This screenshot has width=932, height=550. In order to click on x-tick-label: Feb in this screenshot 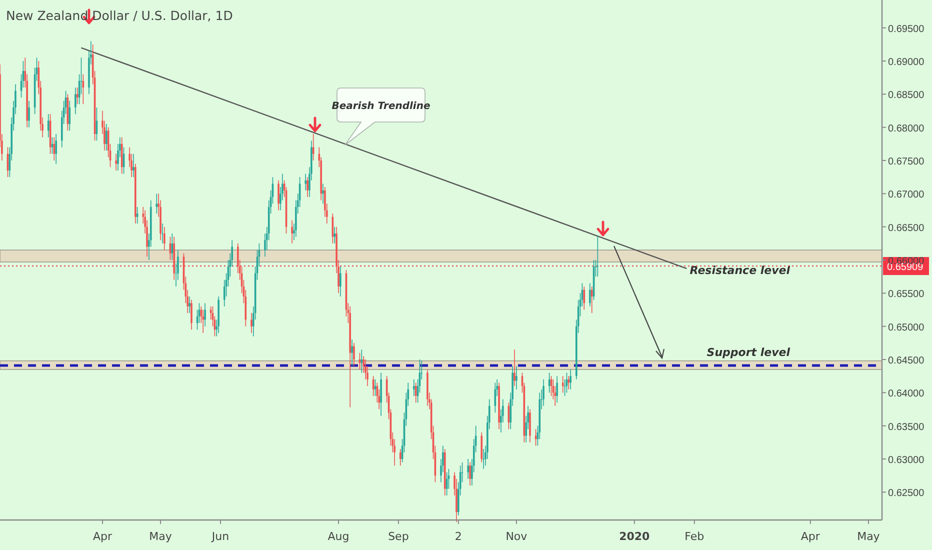, I will do `click(694, 536)`.